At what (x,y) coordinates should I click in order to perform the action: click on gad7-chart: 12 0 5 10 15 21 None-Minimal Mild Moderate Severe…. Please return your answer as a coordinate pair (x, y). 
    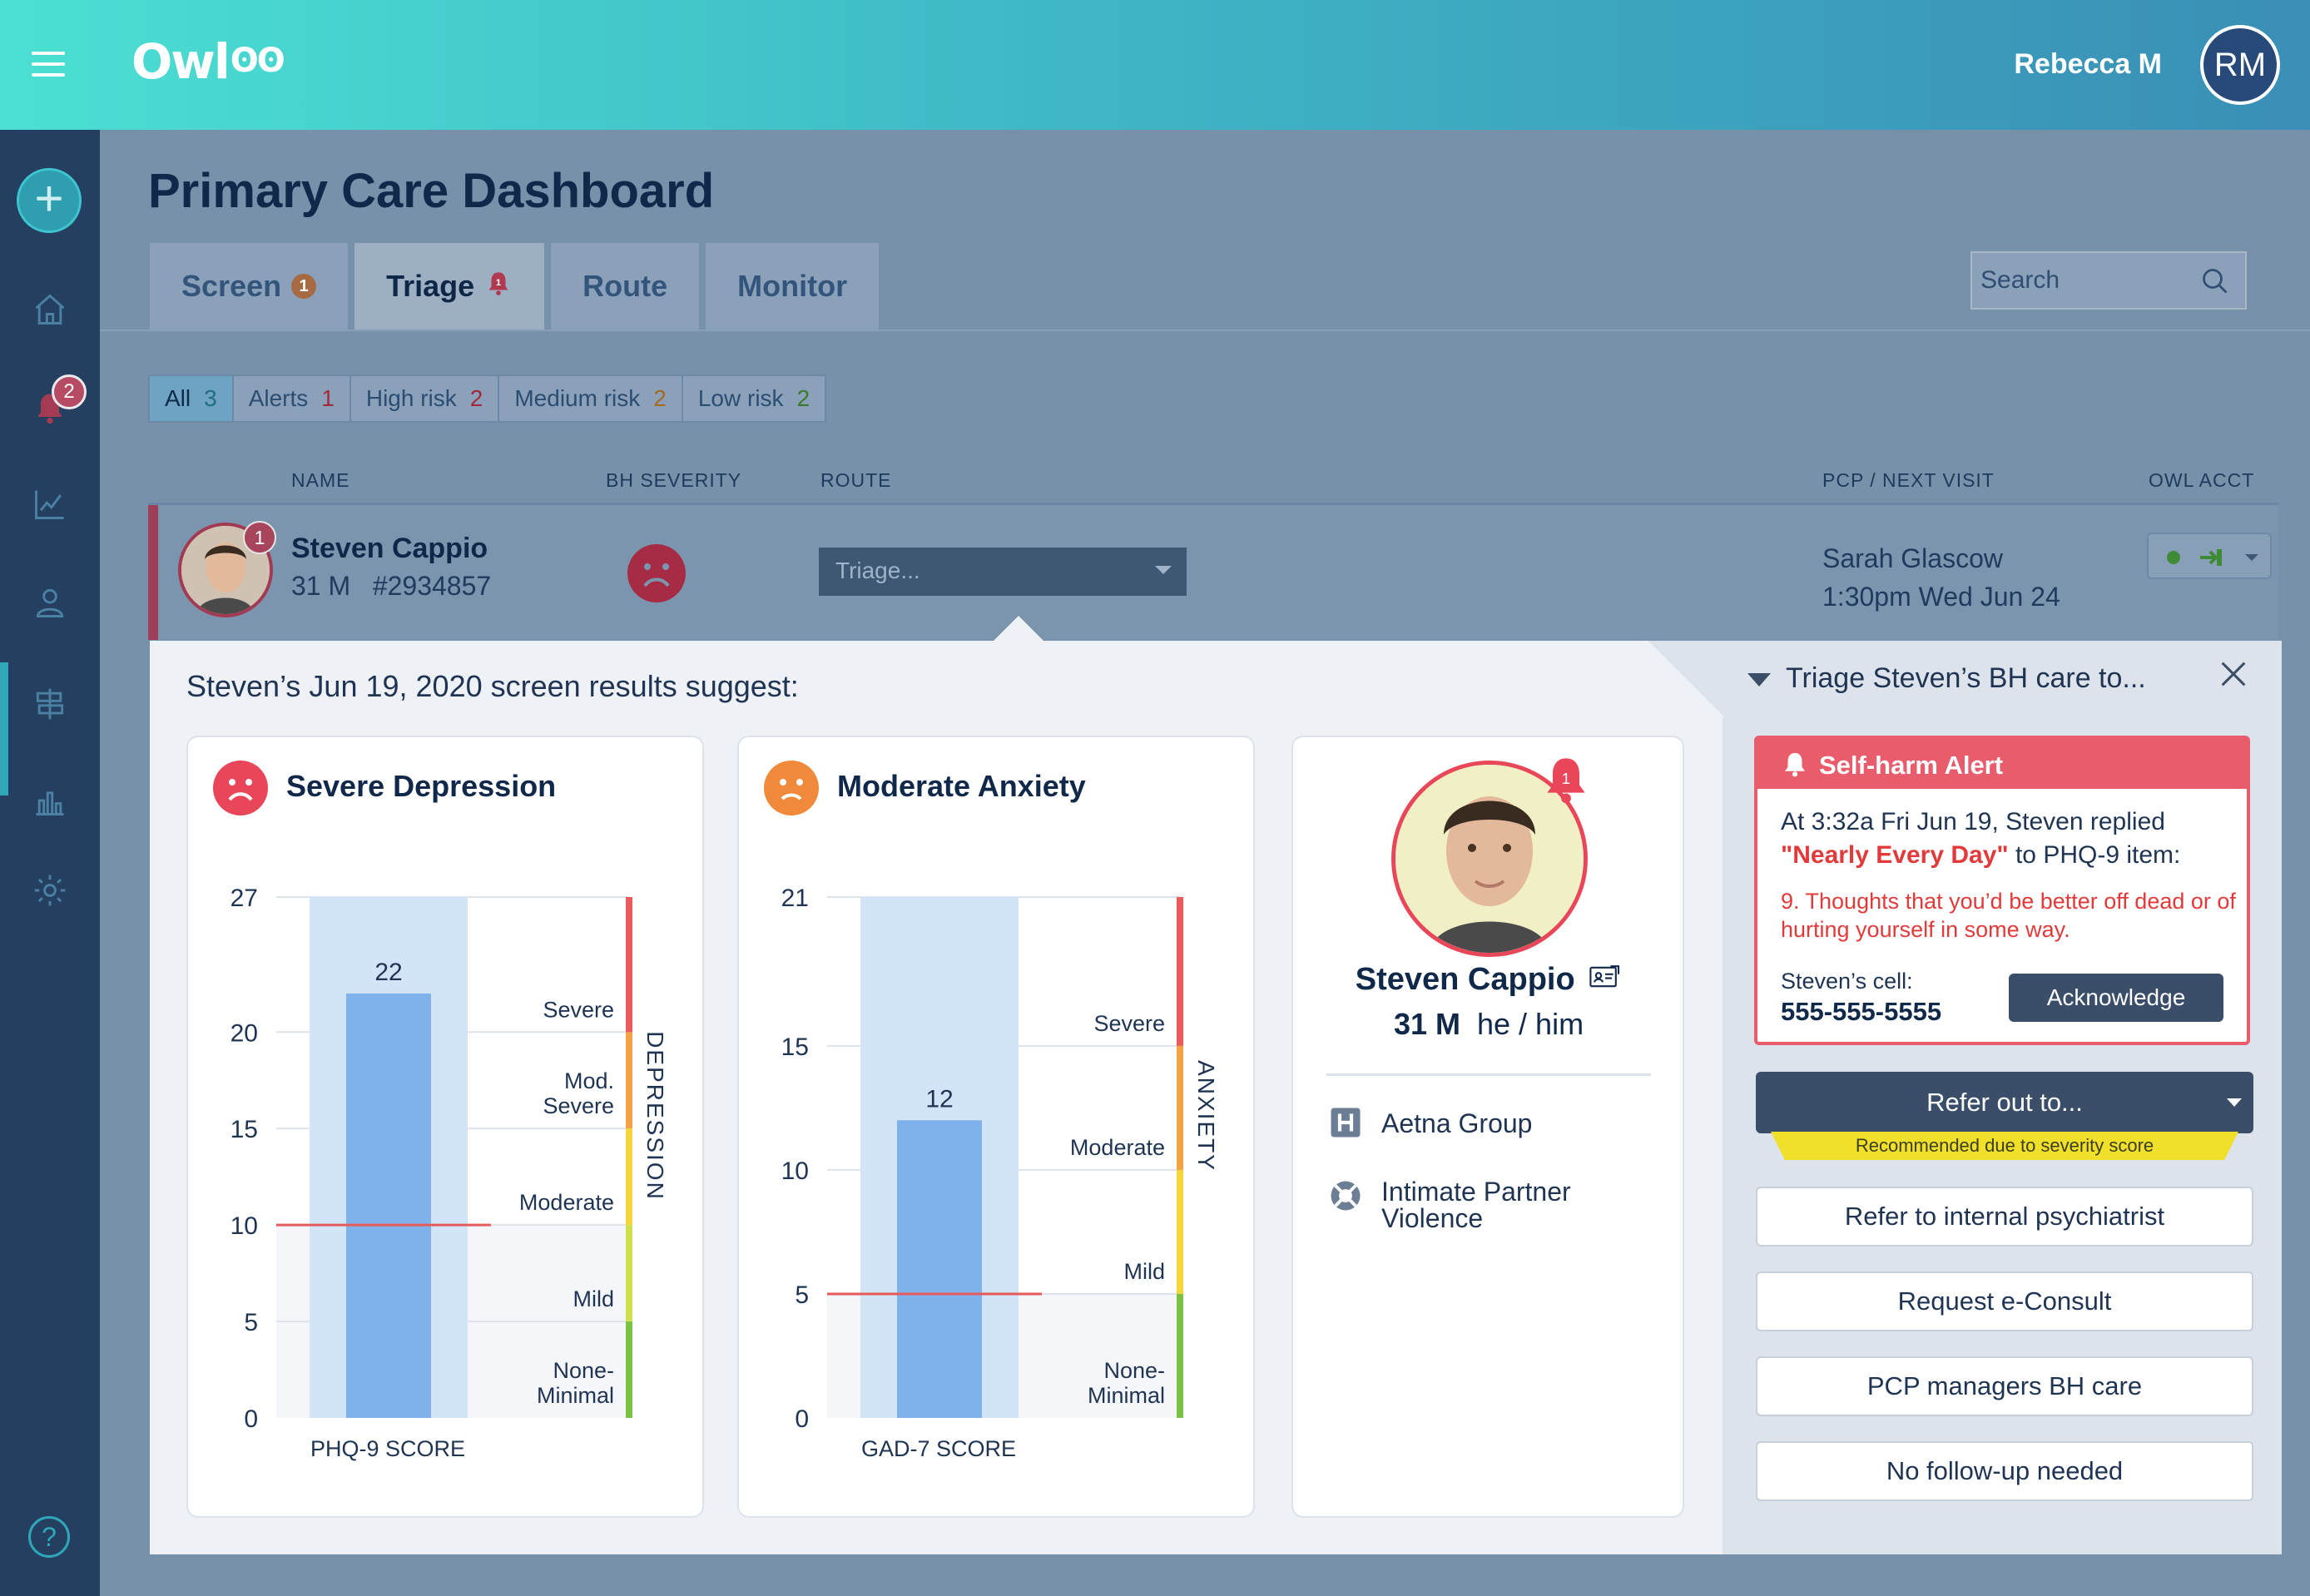
    Looking at the image, I should click on (1000, 1173).